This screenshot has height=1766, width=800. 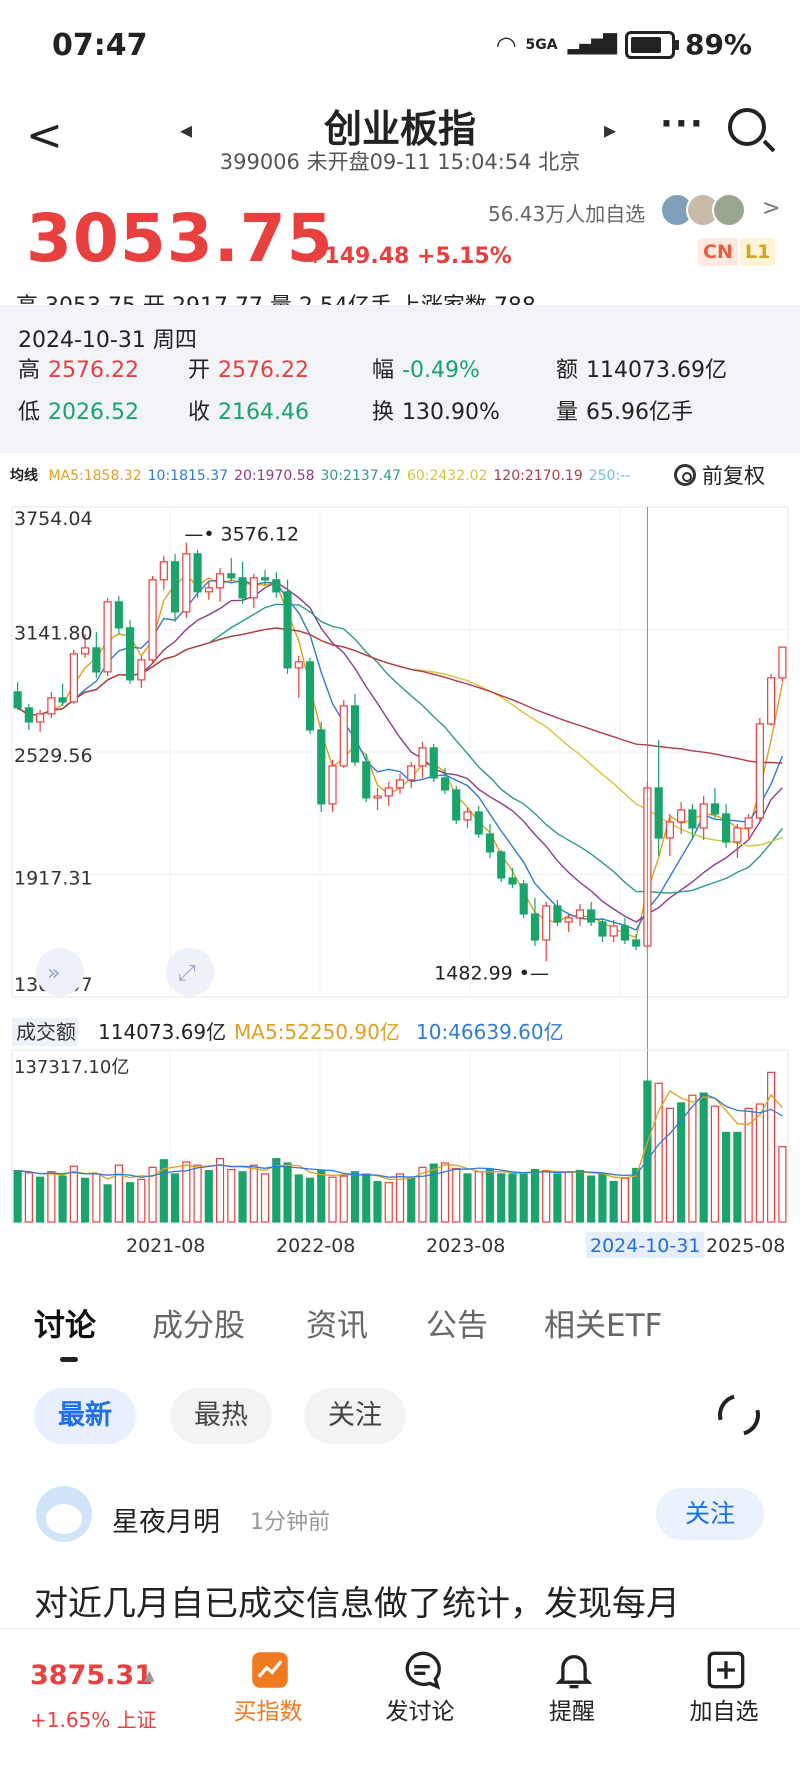 I want to click on back-icon: <, so click(x=44, y=135).